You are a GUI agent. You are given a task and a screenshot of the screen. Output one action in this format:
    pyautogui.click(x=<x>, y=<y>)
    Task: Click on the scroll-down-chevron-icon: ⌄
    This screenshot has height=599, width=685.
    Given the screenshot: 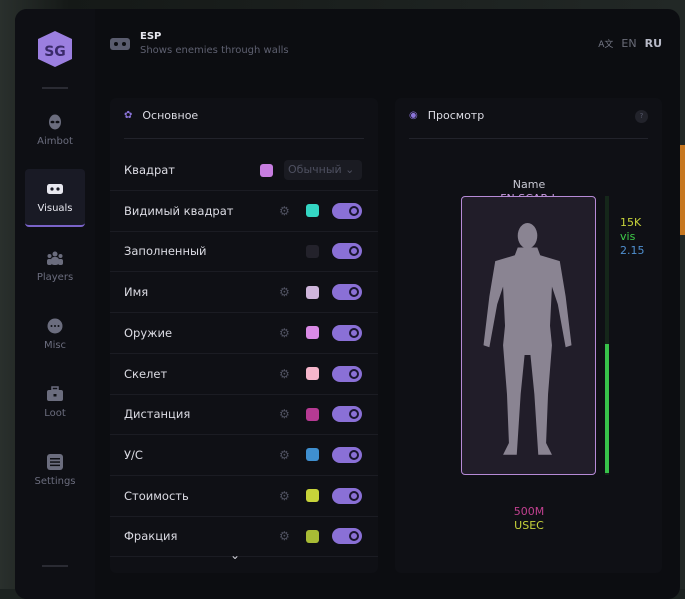 What is the action you would take?
    pyautogui.click(x=235, y=555)
    